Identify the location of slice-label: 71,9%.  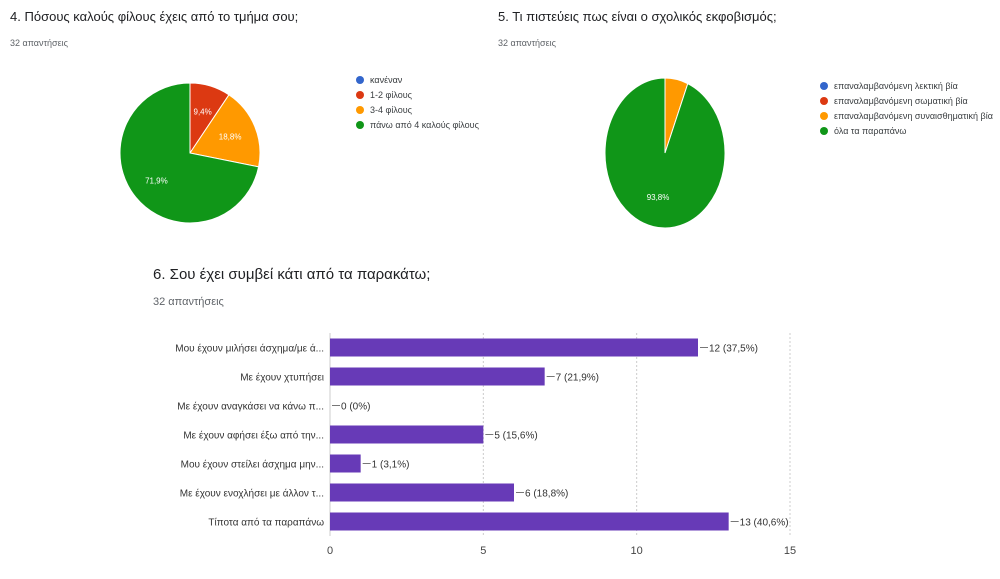
(156, 180).